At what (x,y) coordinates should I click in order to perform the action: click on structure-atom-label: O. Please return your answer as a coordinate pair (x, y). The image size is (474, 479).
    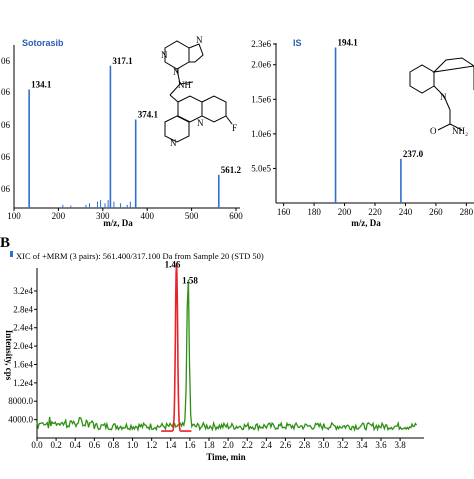
    Looking at the image, I should click on (433, 131).